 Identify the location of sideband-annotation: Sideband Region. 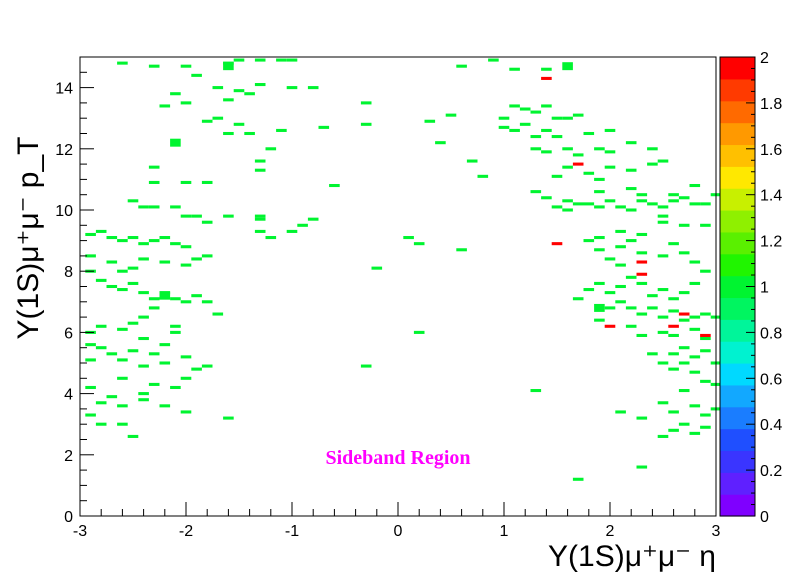
(397, 458).